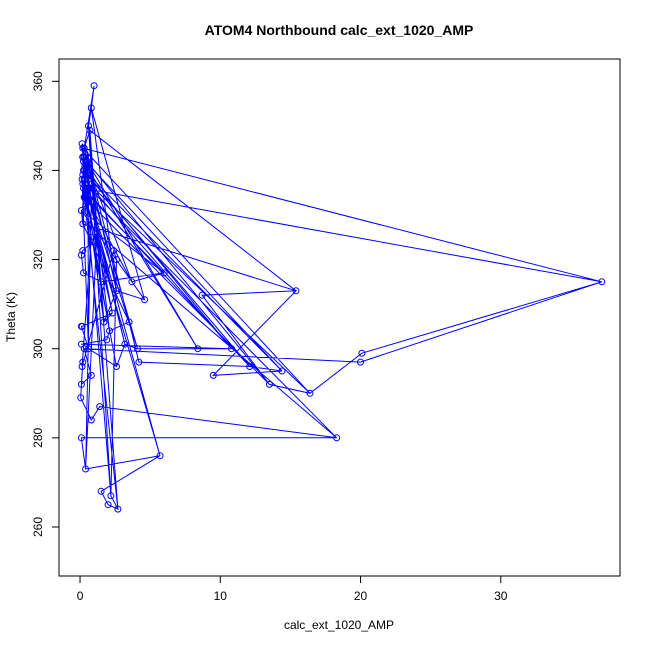  What do you see at coordinates (38, 348) in the screenshot?
I see `y-tick-label: 300` at bounding box center [38, 348].